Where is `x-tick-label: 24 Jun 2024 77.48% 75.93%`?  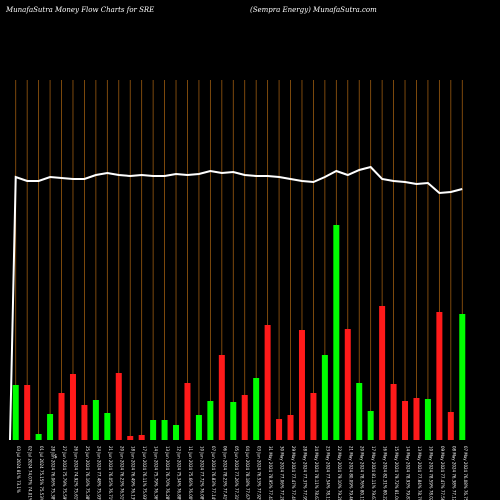
x-tick-label: 24 Jun 2024 77.48% 75.93% is located at coordinates (98, 473).